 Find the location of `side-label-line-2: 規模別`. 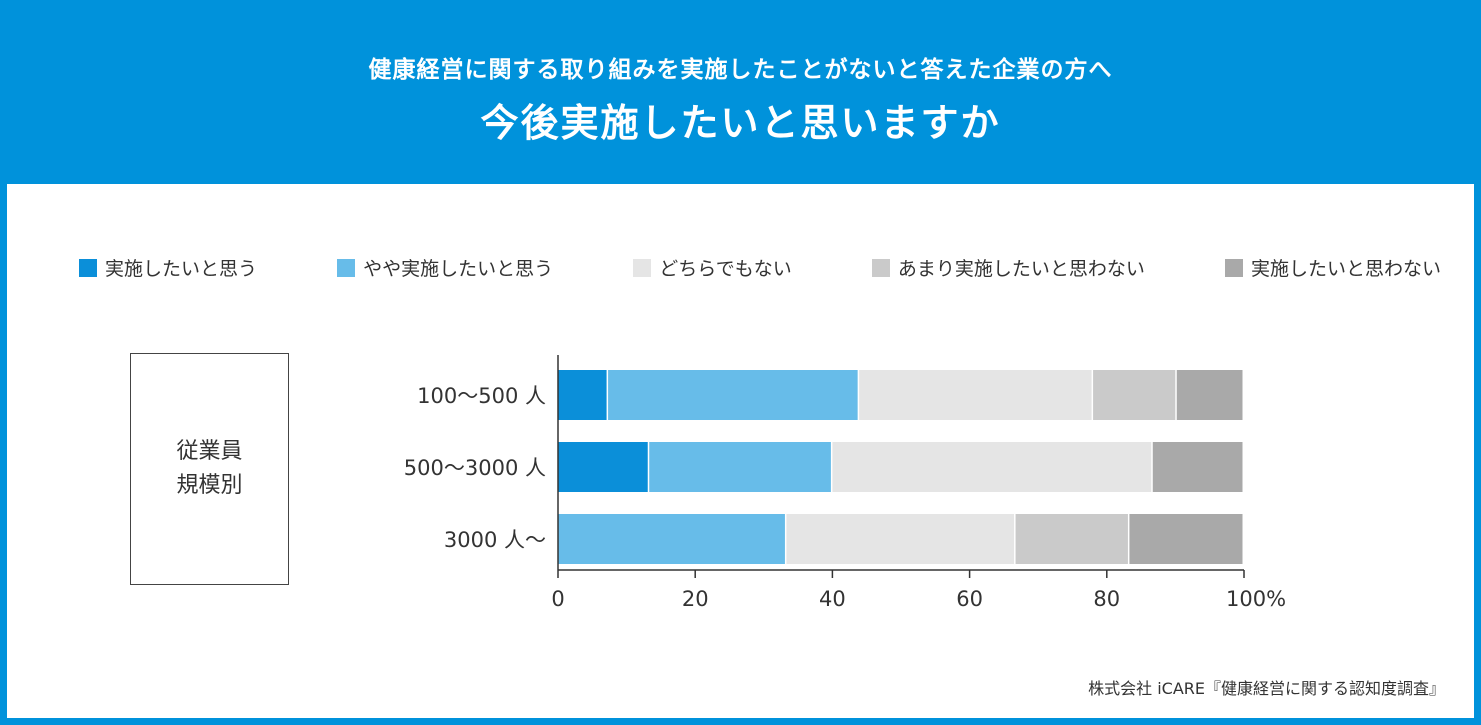

side-label-line-2: 規模別 is located at coordinates (209, 485).